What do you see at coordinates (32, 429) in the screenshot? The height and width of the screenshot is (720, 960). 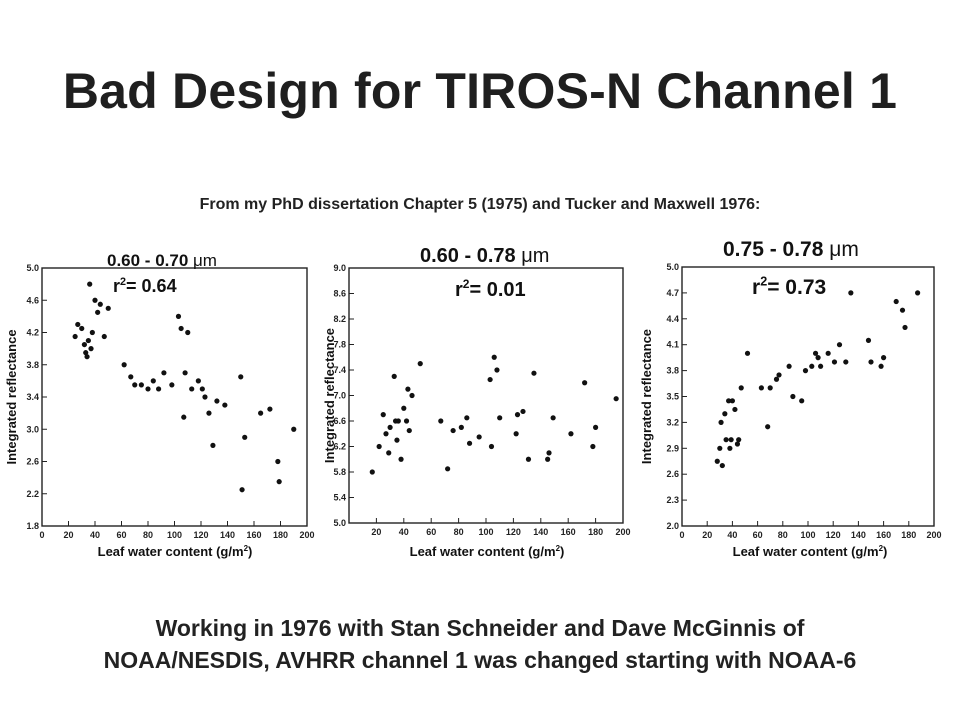 I see `y-tick-label: 3.0` at bounding box center [32, 429].